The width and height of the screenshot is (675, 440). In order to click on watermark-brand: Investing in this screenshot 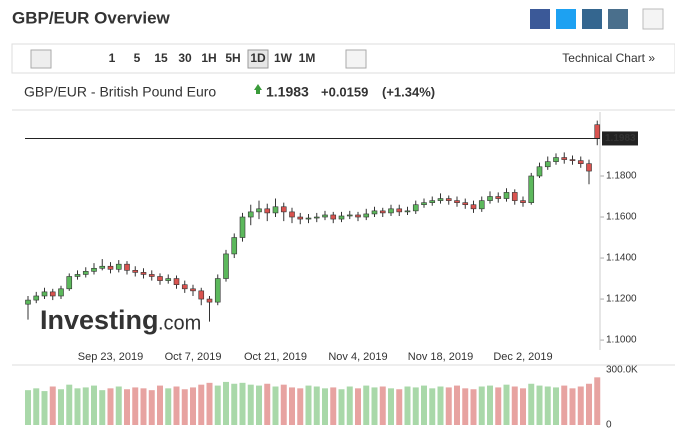, I will do `click(99, 320)`.